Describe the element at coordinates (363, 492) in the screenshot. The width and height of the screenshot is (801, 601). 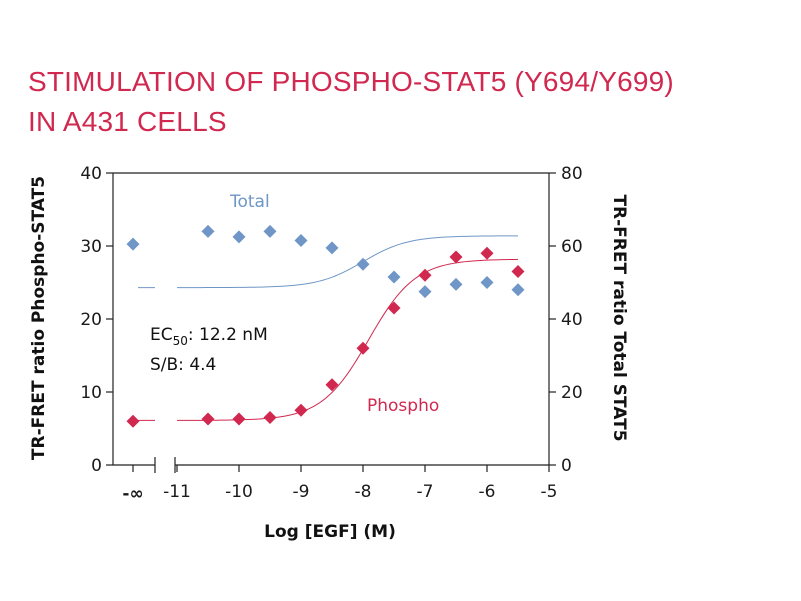
I see `x-tick-label: -8` at that location.